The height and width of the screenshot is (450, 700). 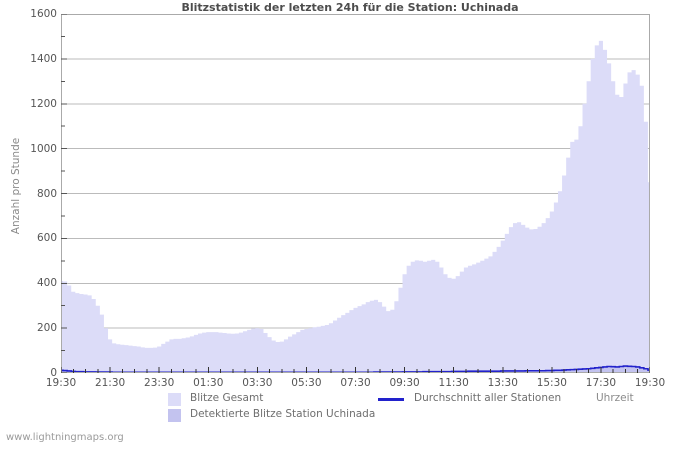 What do you see at coordinates (43, 58) in the screenshot?
I see `y-tick-label: 1400` at bounding box center [43, 58].